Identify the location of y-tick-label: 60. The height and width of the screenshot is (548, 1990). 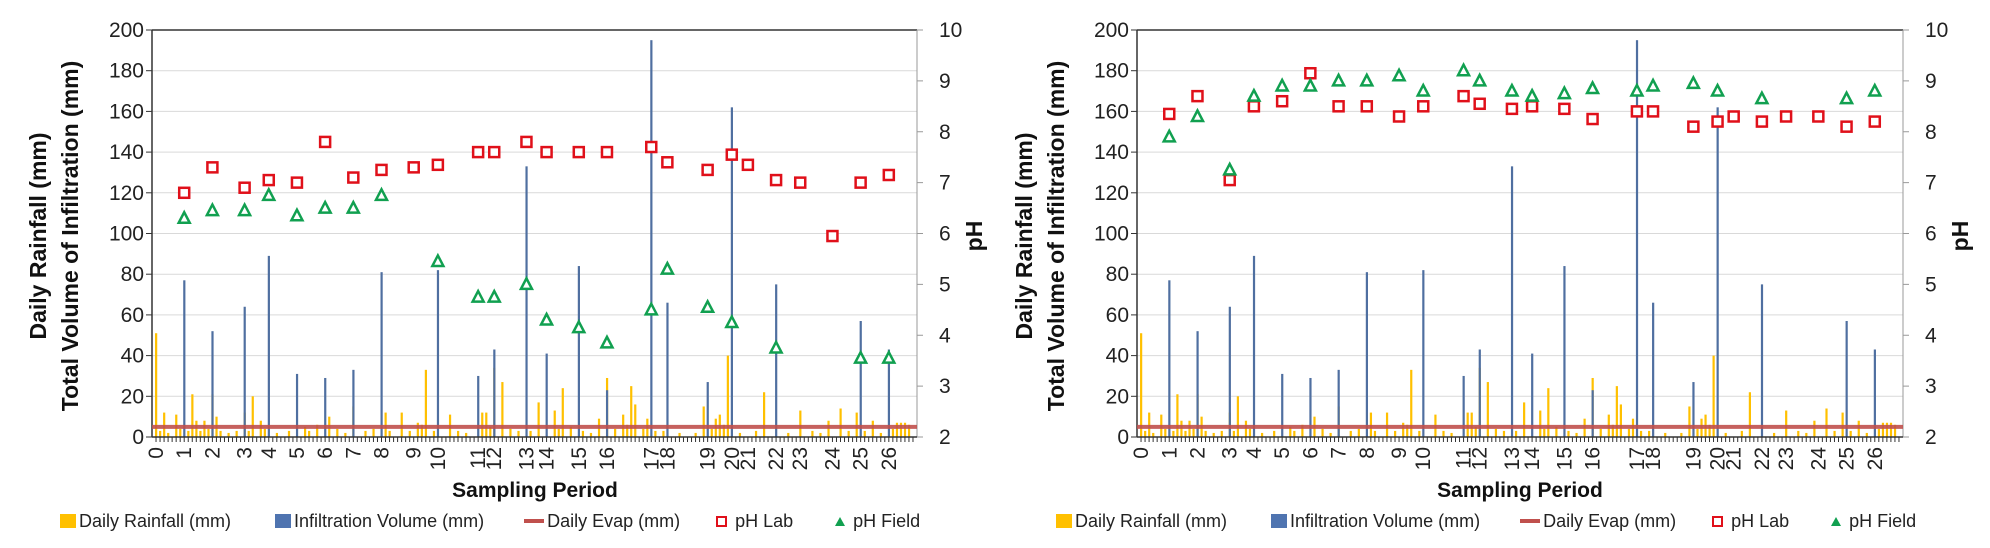
(132, 315).